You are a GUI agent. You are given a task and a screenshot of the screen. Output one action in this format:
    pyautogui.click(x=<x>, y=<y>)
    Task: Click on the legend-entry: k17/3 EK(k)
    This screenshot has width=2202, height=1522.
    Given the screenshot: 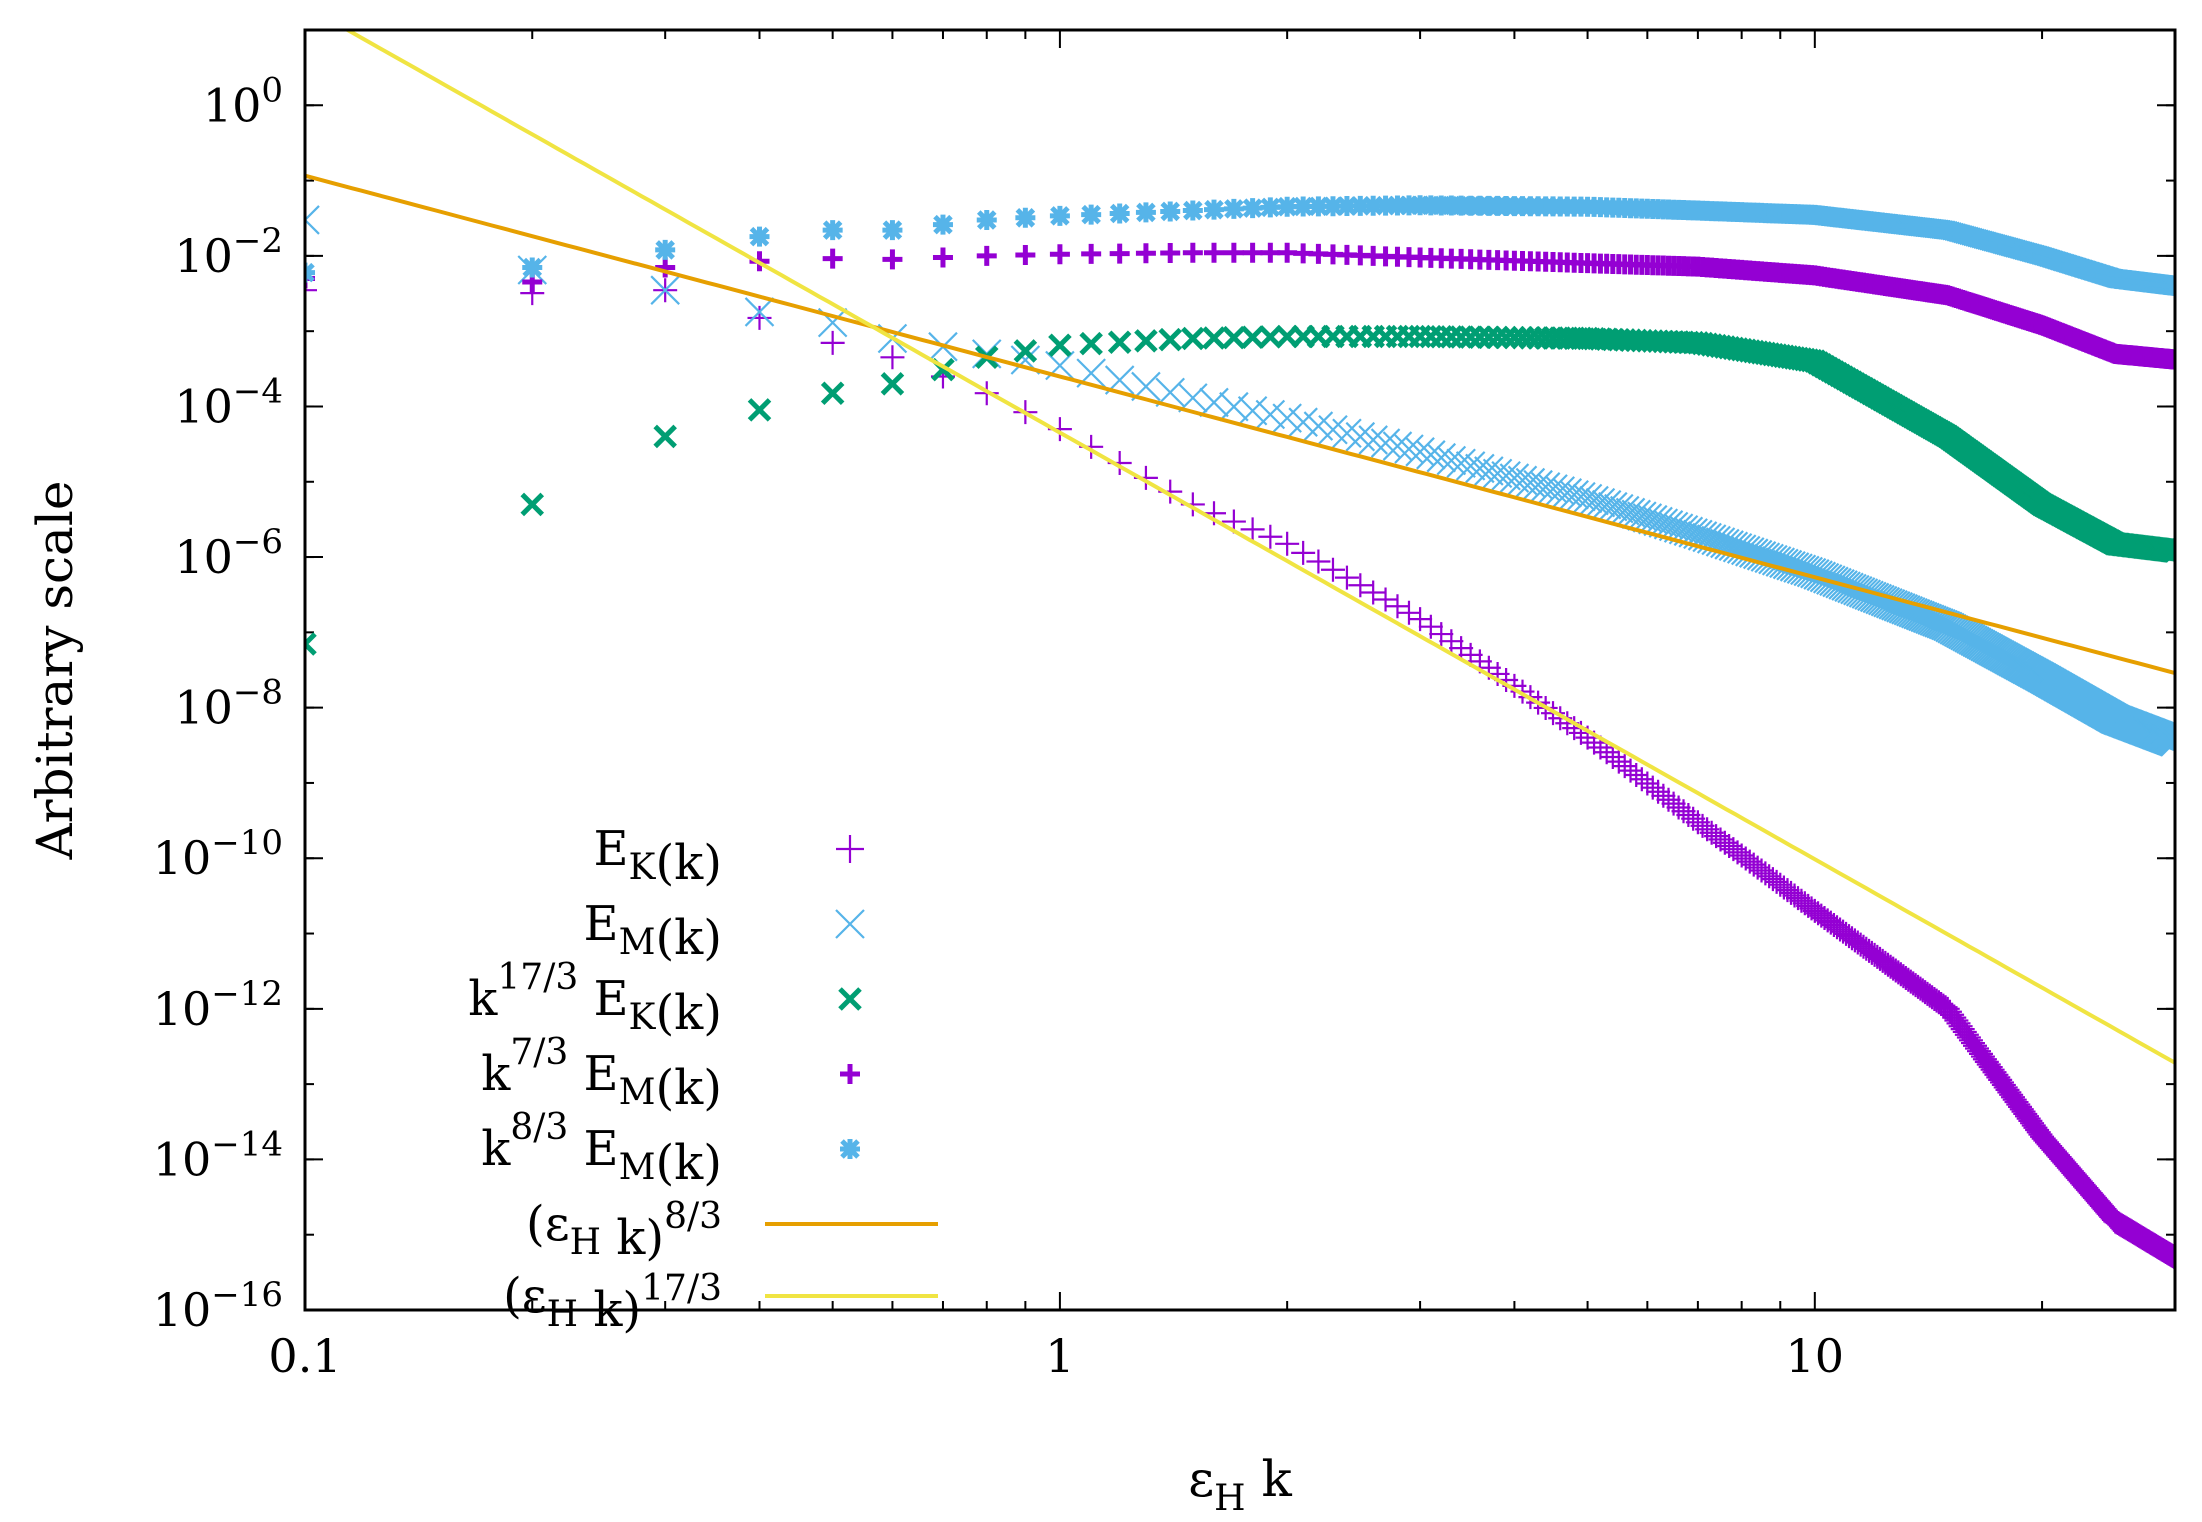 What is the action you would take?
    pyautogui.click(x=665, y=999)
    